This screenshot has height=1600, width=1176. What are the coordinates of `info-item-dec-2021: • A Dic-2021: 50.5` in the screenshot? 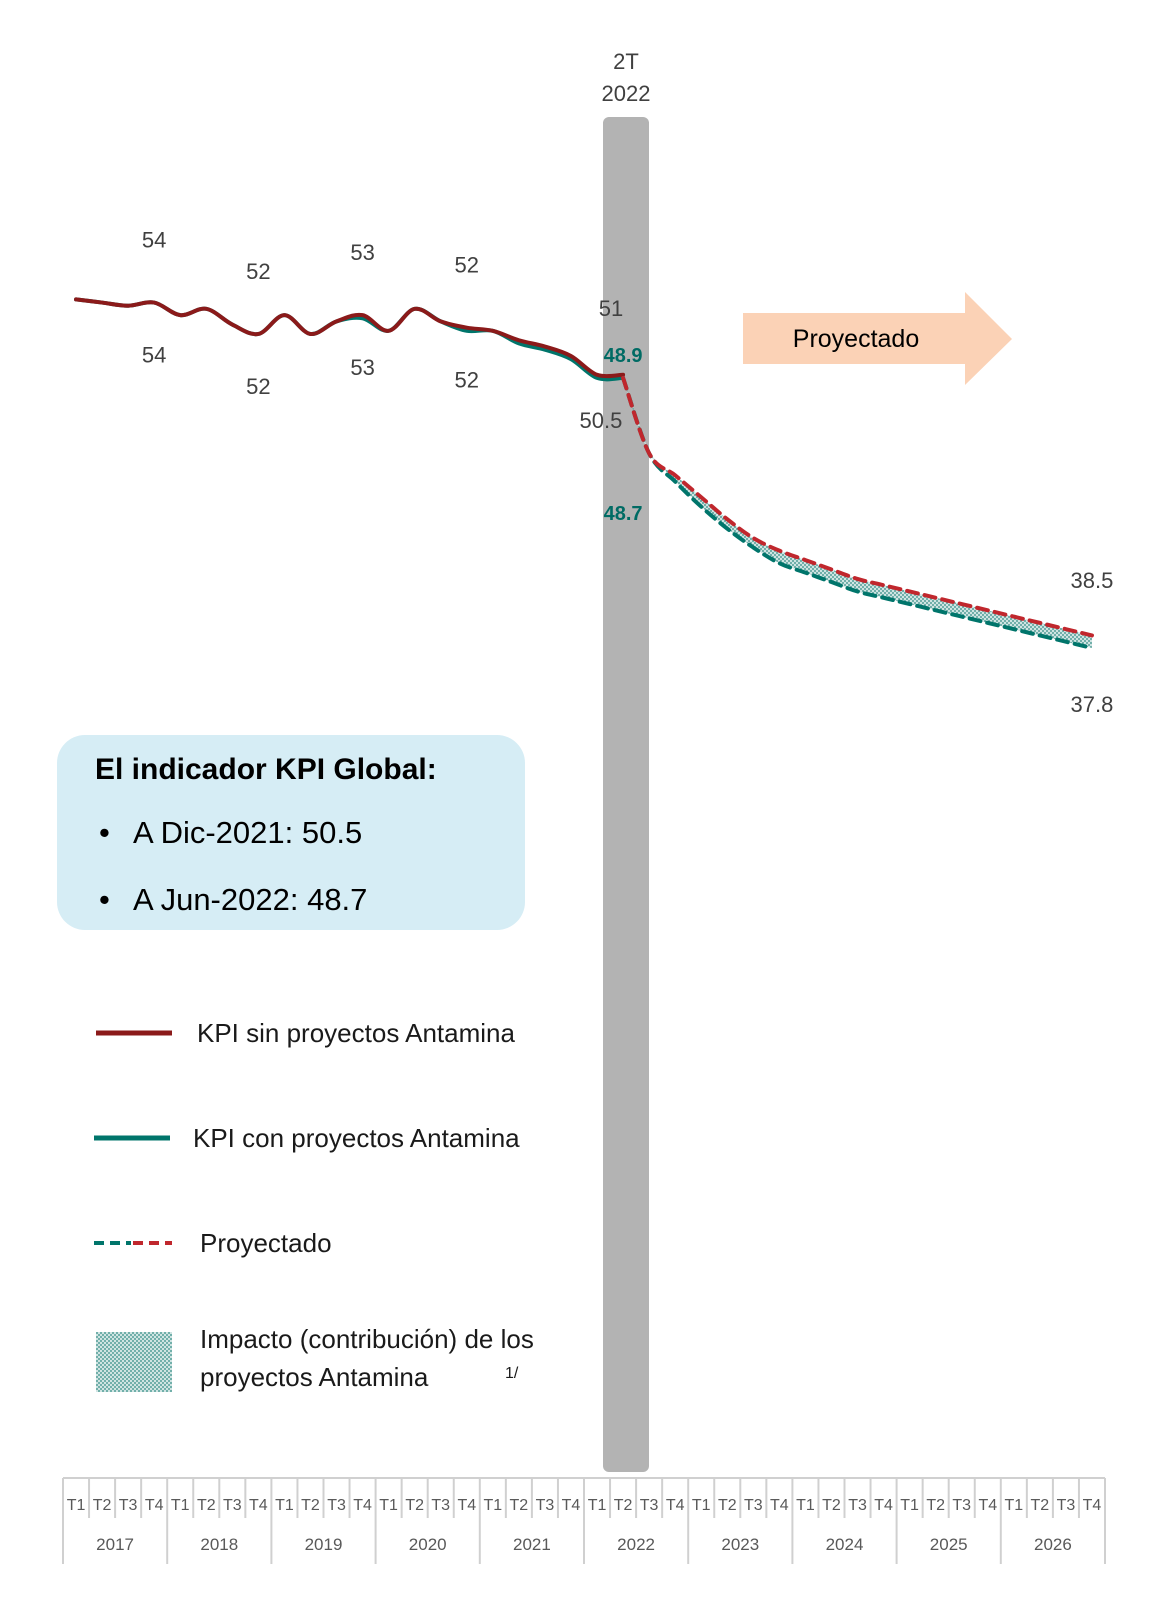 It's located at (231, 832).